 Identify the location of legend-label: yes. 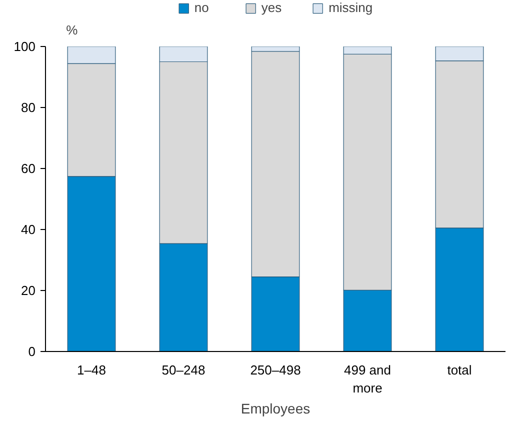
(271, 7).